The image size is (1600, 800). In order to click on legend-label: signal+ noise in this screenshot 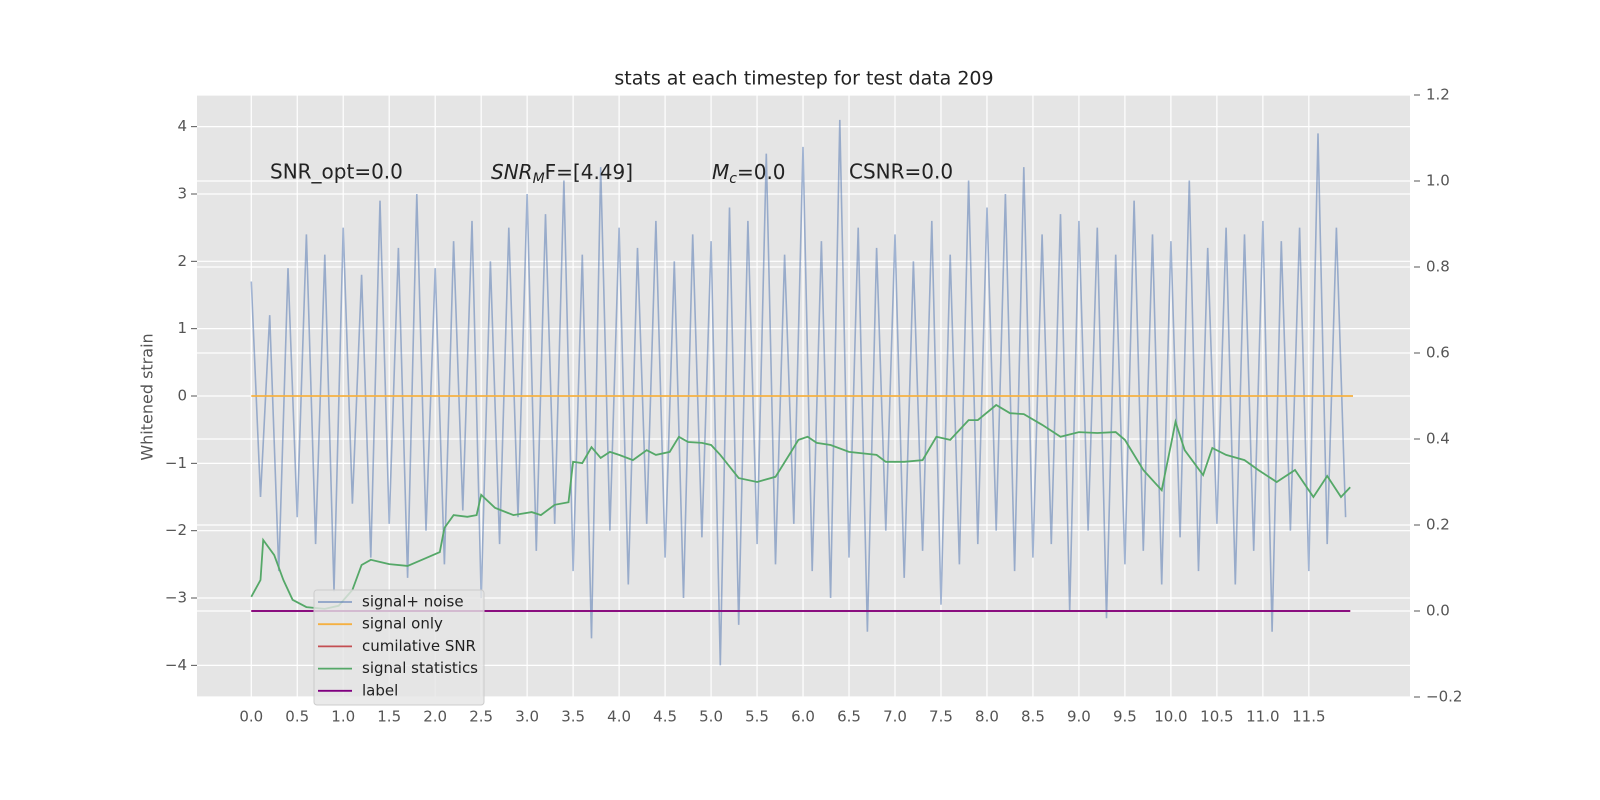, I will do `click(413, 602)`.